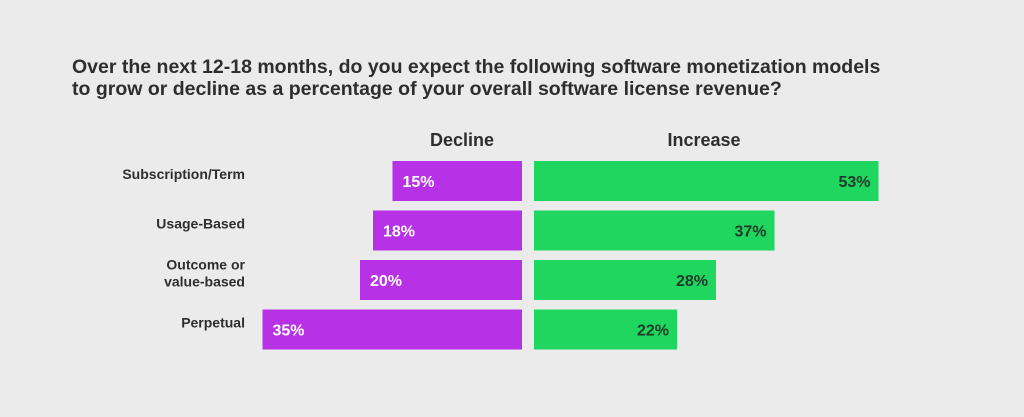  I want to click on data-label-increase: 22%, so click(653, 331).